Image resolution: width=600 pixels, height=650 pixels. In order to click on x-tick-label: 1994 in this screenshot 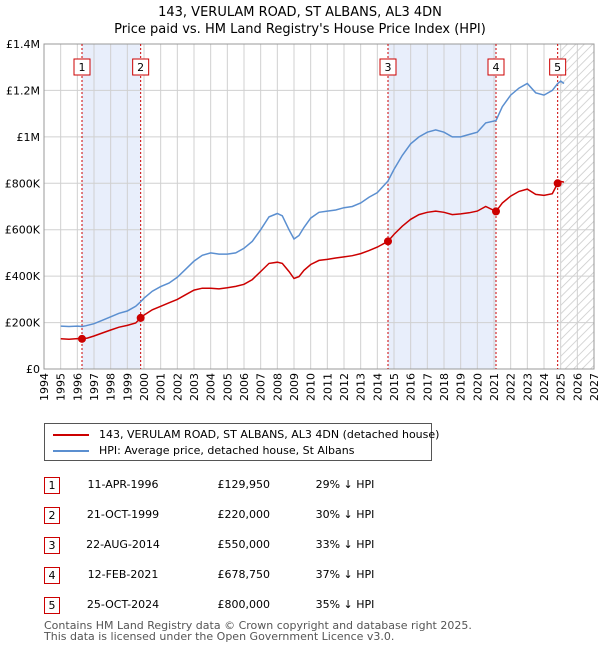, I will do `click(44, 387)`.